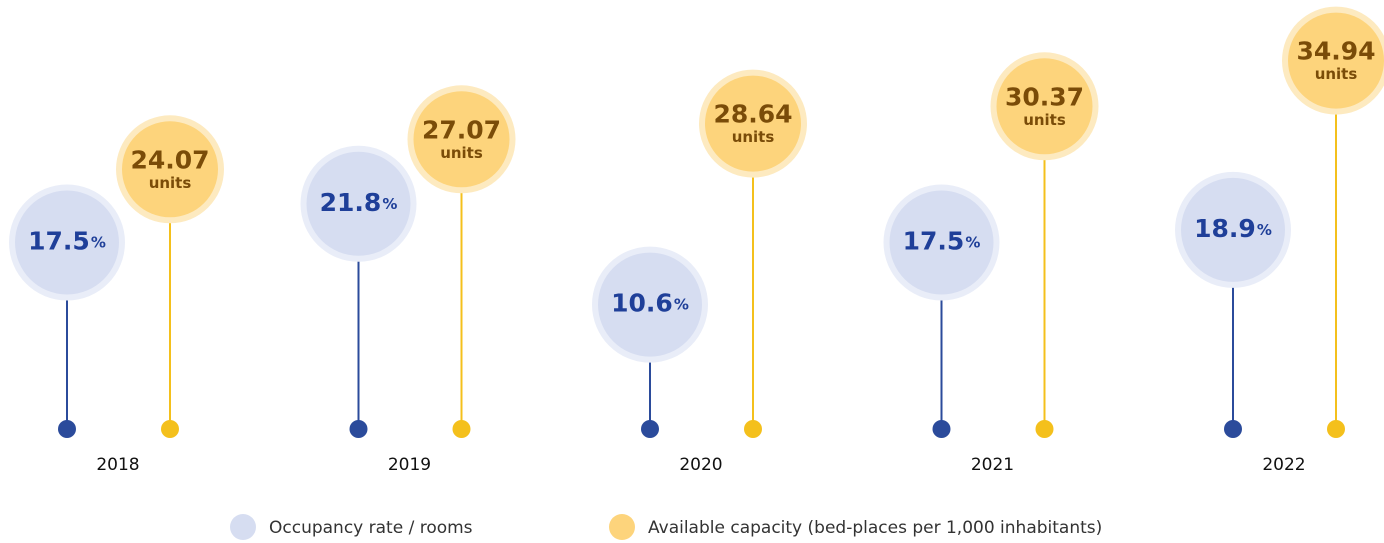 The image size is (1384, 543). I want to click on value-label: 24.07, so click(169, 159).